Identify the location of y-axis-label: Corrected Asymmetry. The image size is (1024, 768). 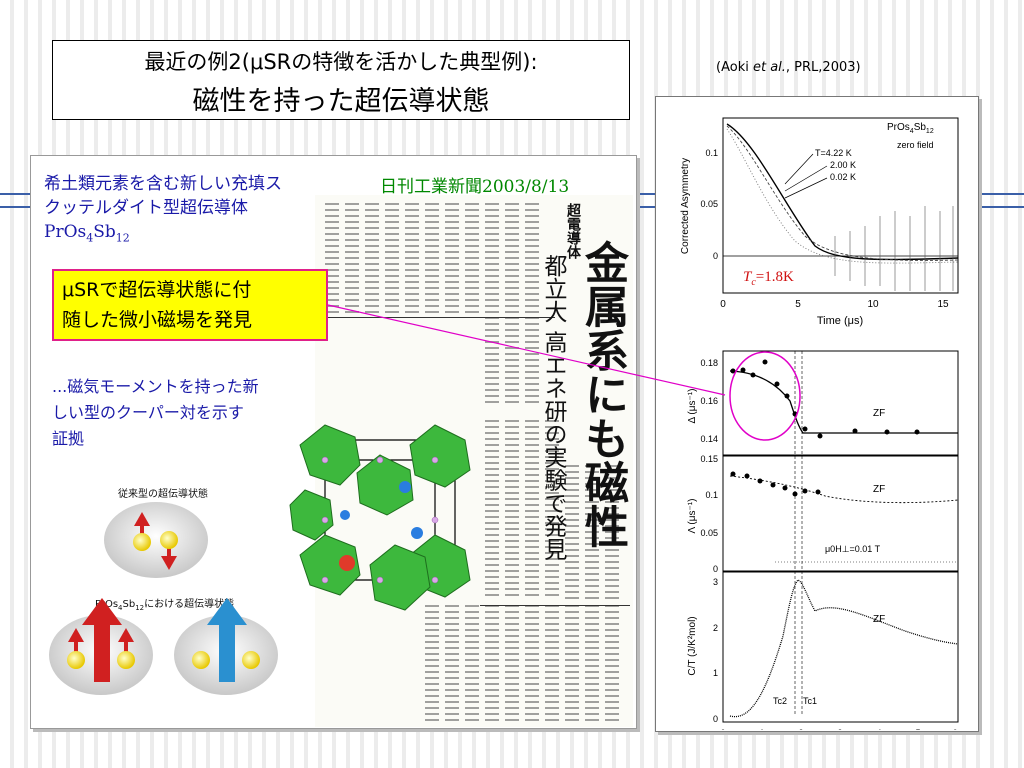
(685, 206).